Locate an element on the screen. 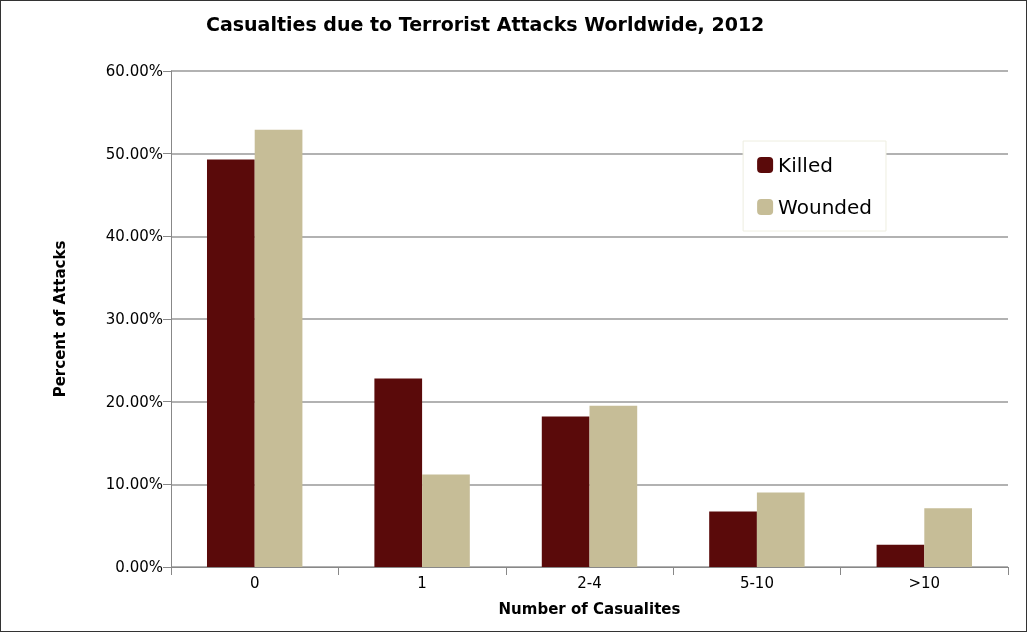  chart-title: Casualties due to Terrorist Attacks Worldwide, 2012 is located at coordinates (485, 23).